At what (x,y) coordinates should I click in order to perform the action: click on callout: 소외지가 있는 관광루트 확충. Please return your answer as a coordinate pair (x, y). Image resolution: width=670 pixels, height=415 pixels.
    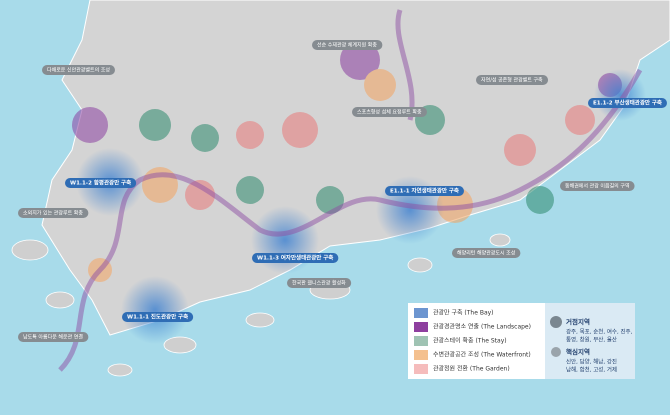
    Looking at the image, I should click on (53, 213).